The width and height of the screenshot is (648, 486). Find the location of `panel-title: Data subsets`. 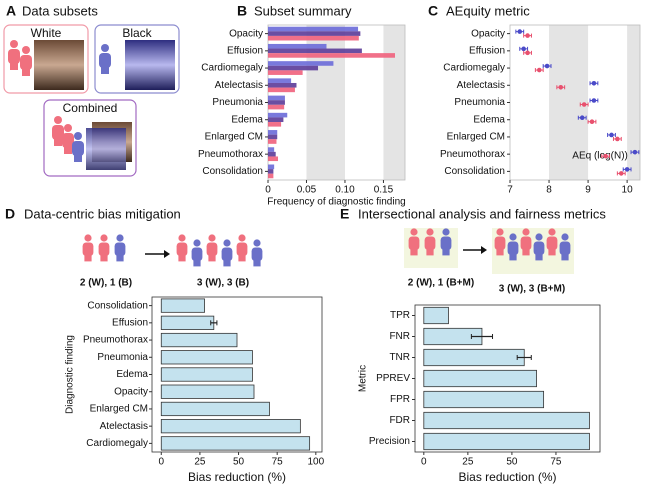

panel-title: Data subsets is located at coordinates (60, 10).